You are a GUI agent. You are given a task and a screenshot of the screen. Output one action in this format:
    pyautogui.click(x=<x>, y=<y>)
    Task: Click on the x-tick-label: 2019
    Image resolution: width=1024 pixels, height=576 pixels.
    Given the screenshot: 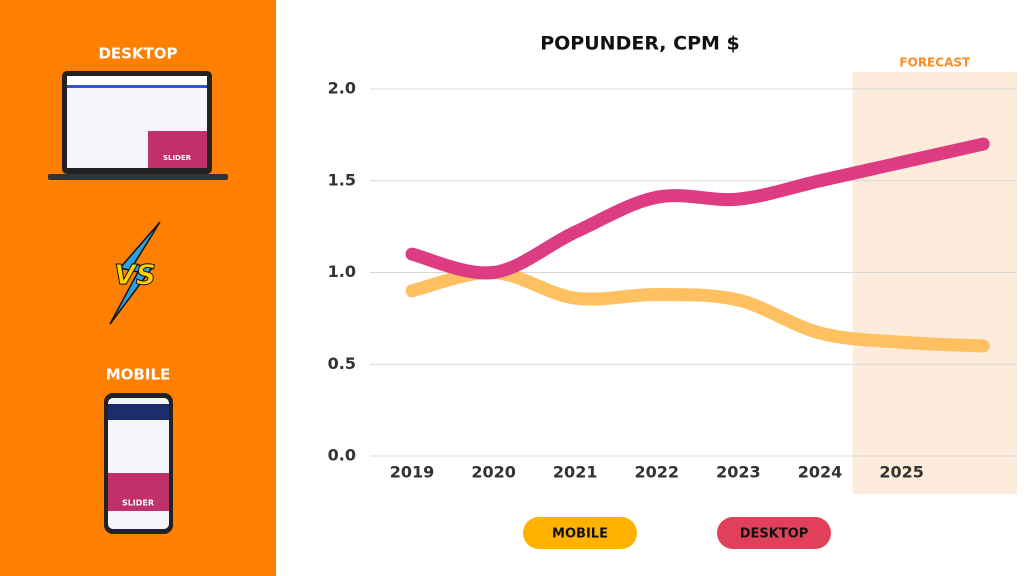 What is the action you would take?
    pyautogui.click(x=412, y=472)
    